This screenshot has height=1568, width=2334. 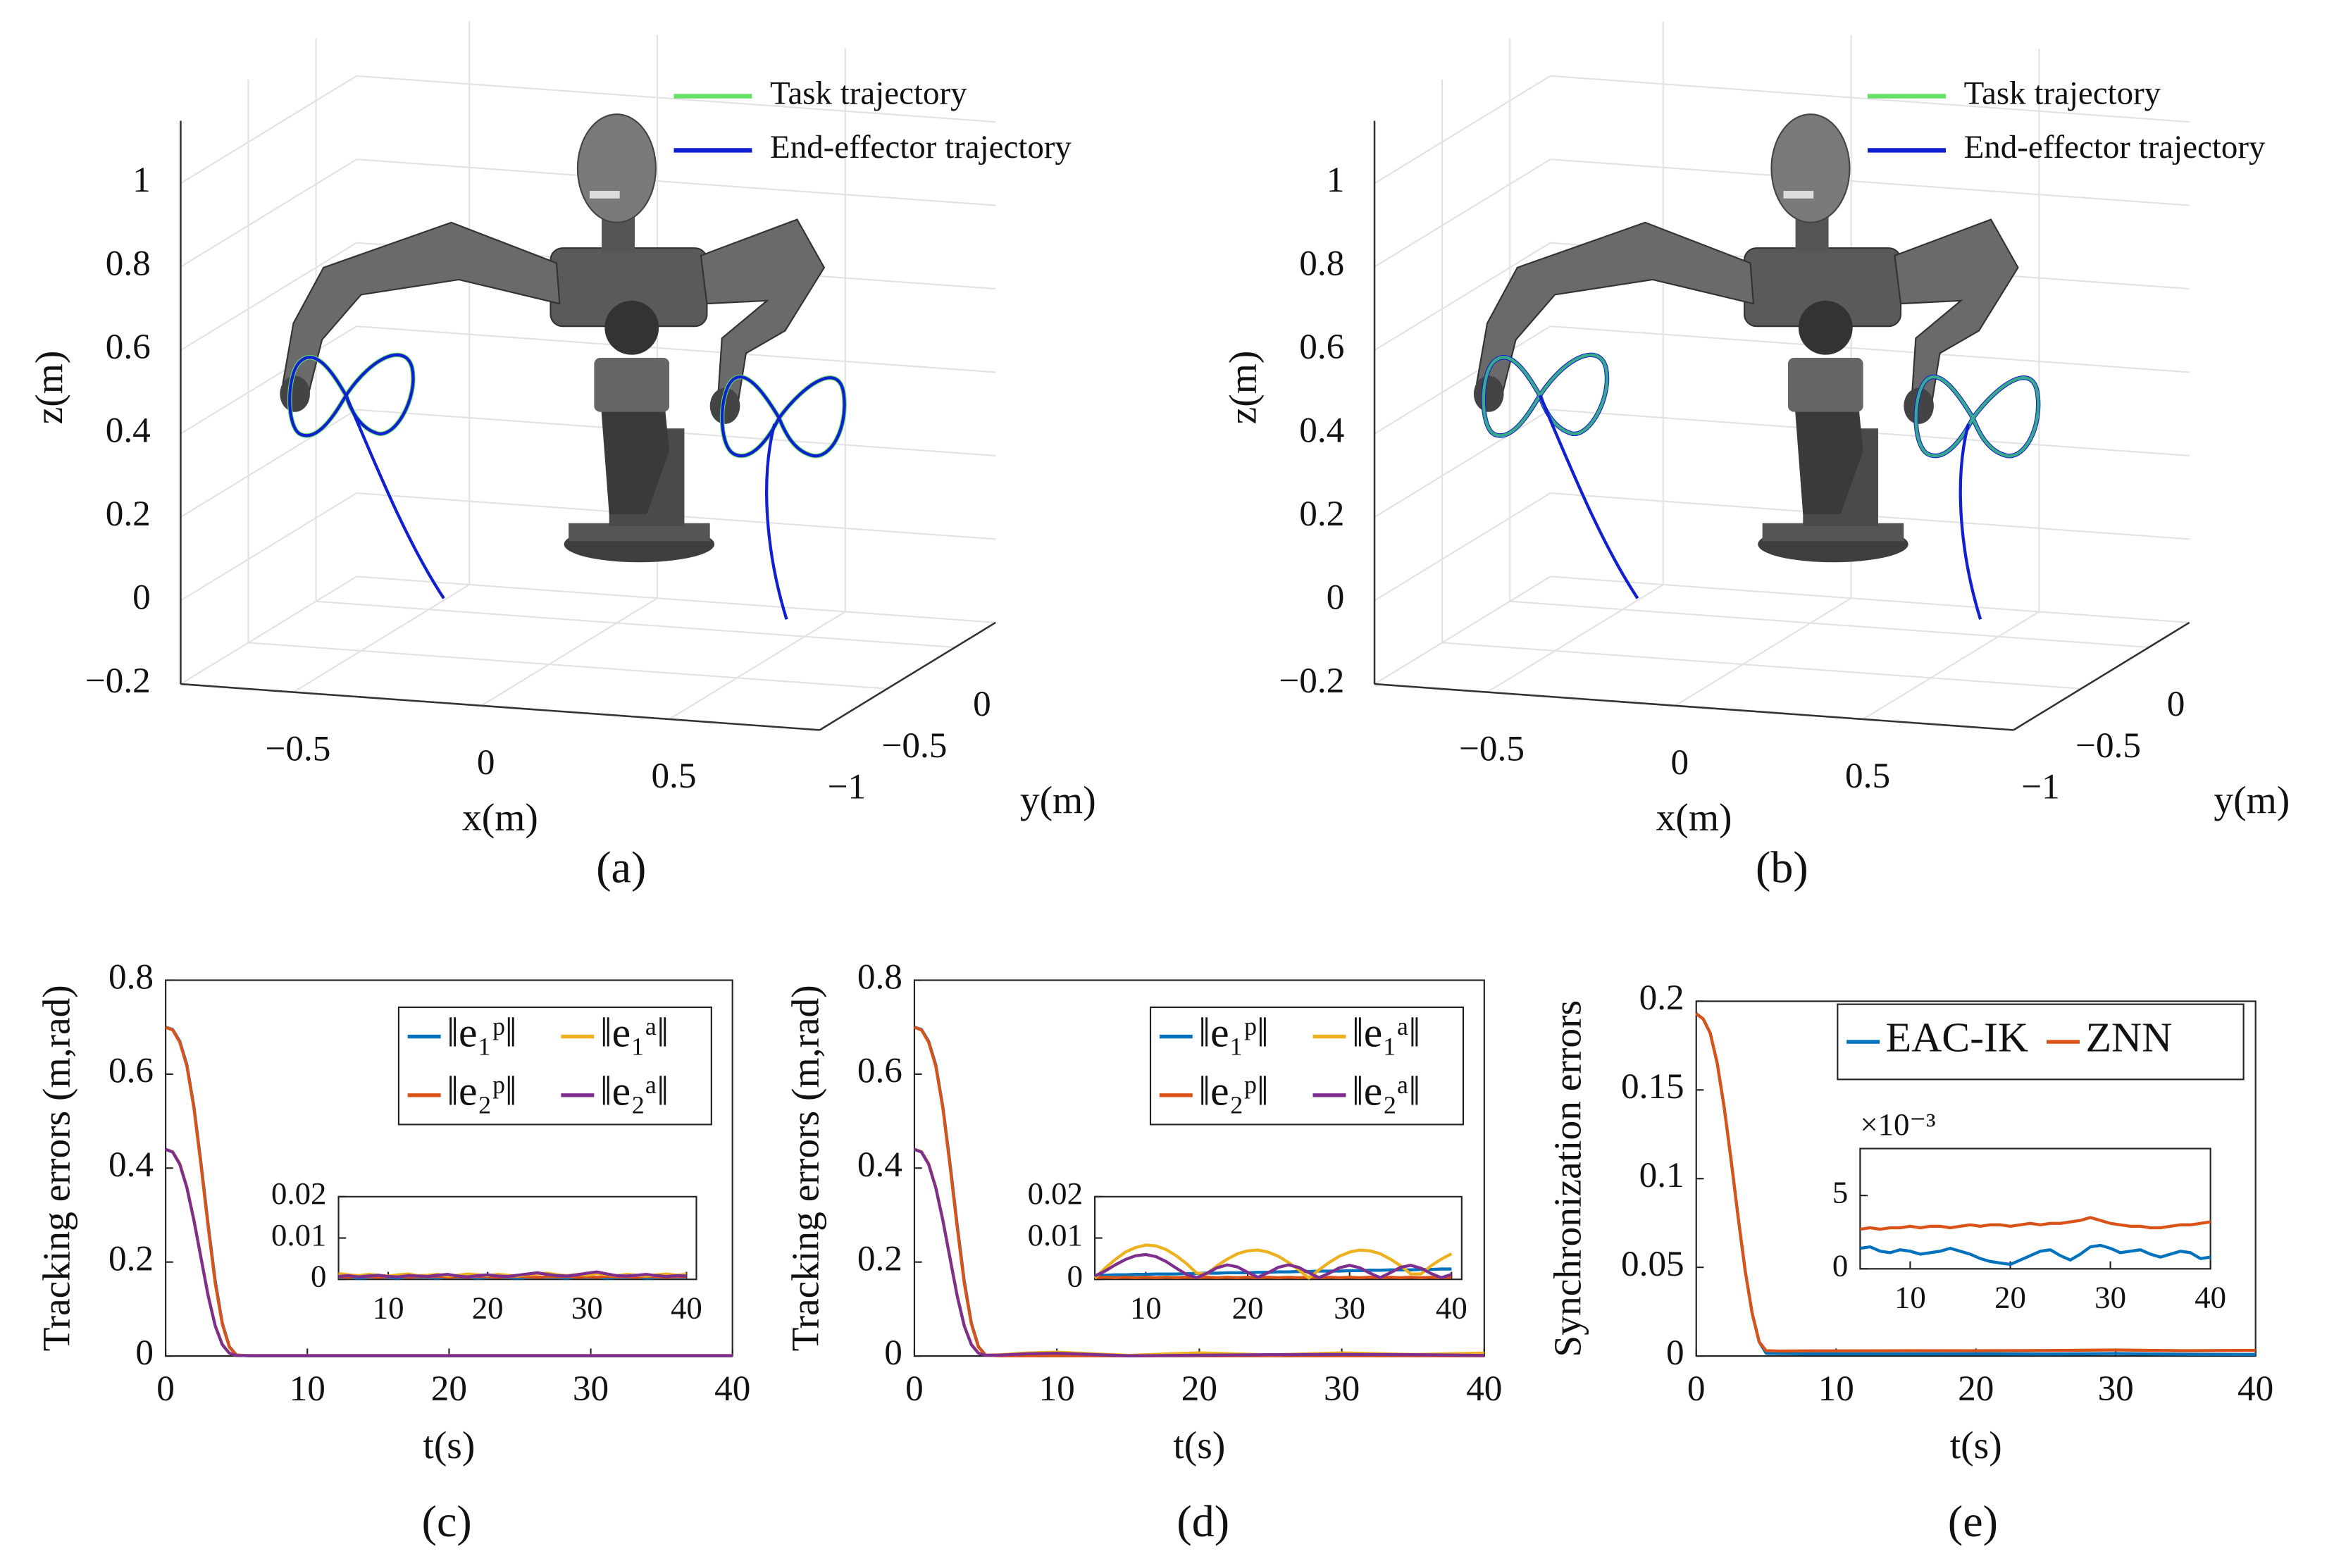 I want to click on z-tick-label: 0.4, so click(x=128, y=430).